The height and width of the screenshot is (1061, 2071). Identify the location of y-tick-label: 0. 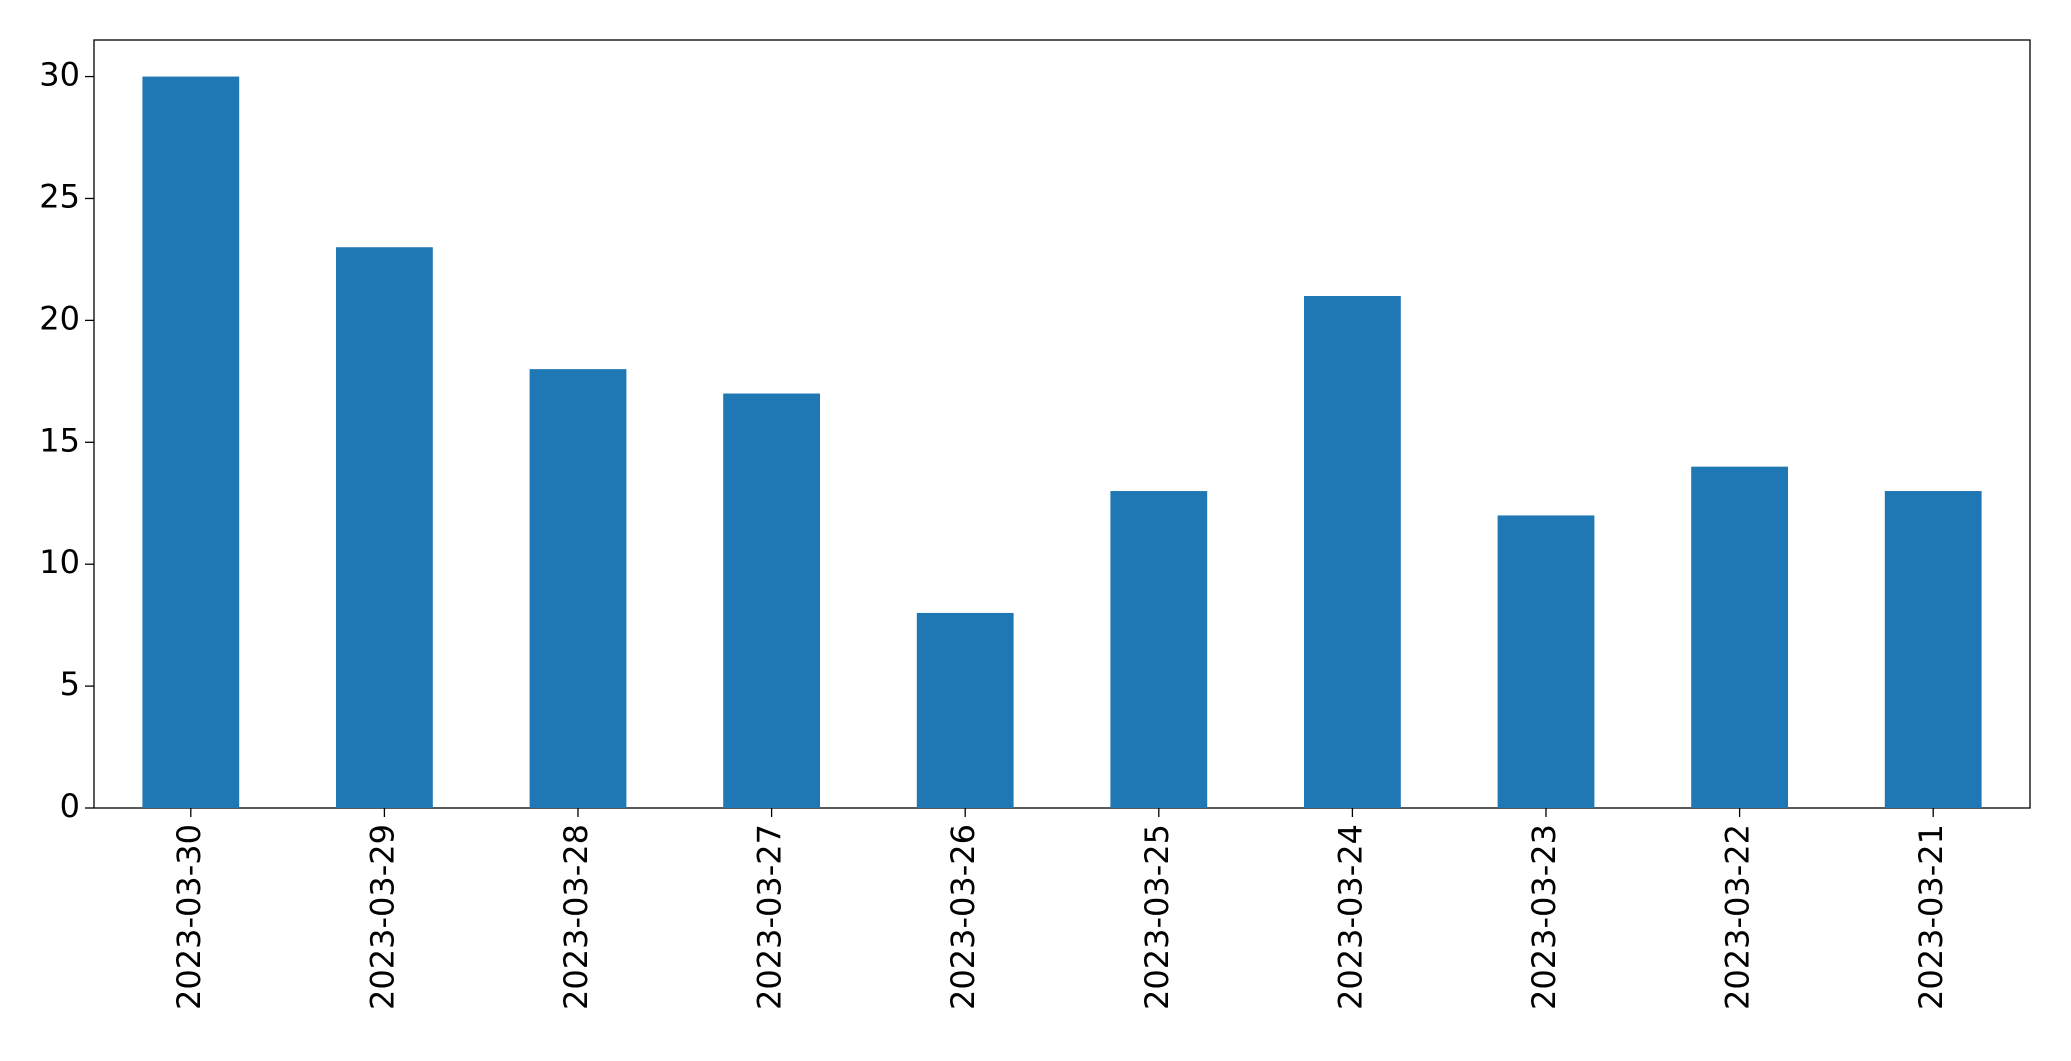
(70, 806).